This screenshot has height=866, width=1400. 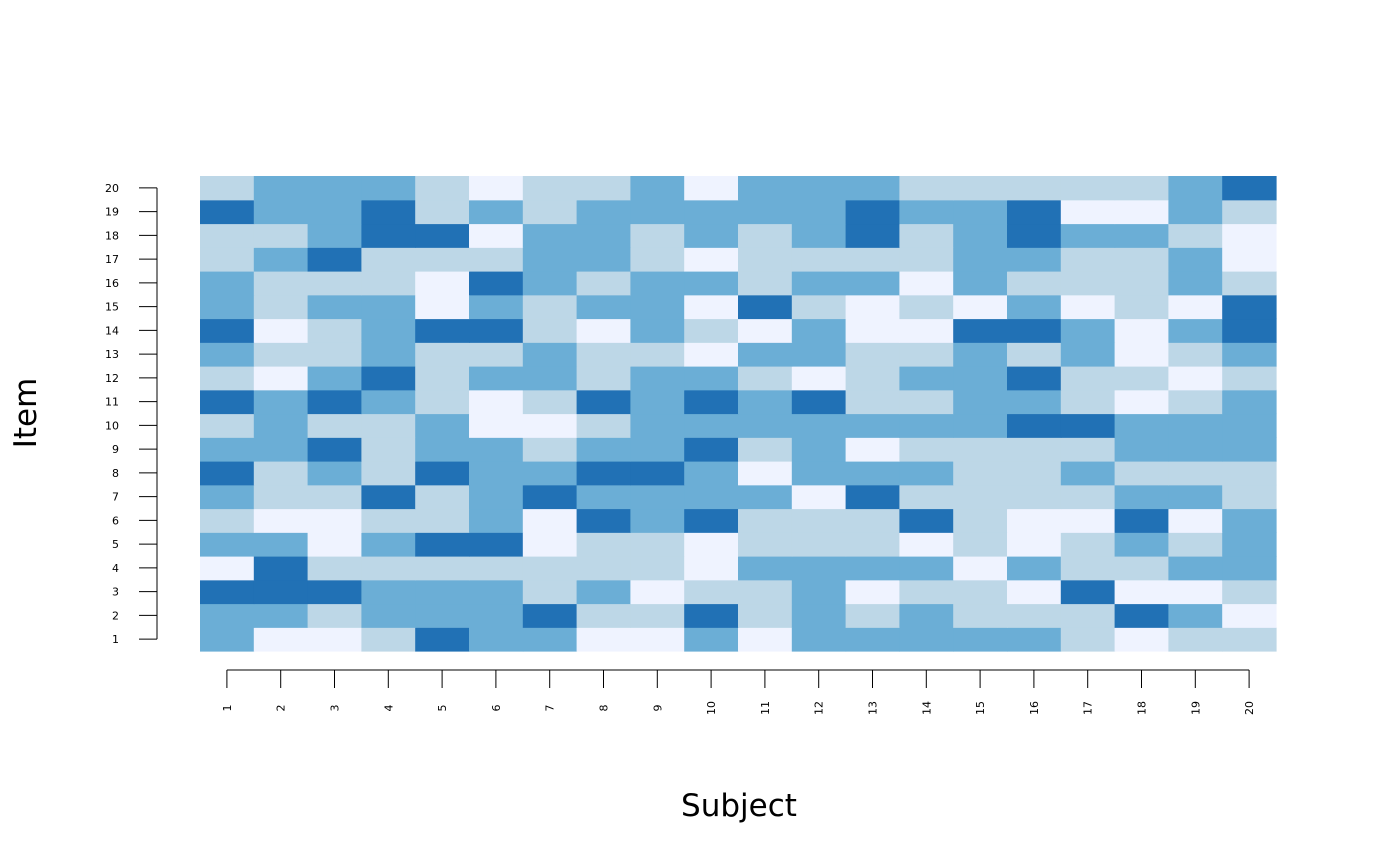 What do you see at coordinates (112, 330) in the screenshot?
I see `y-tick-label-14: 14` at bounding box center [112, 330].